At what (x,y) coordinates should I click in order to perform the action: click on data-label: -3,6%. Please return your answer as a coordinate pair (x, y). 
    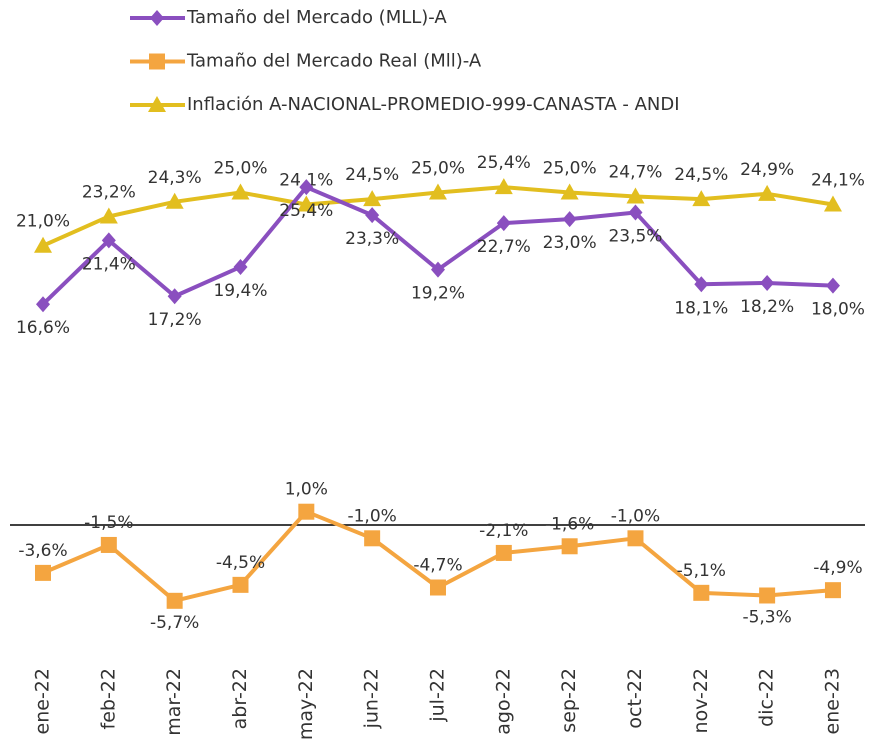
    Looking at the image, I should click on (42, 551).